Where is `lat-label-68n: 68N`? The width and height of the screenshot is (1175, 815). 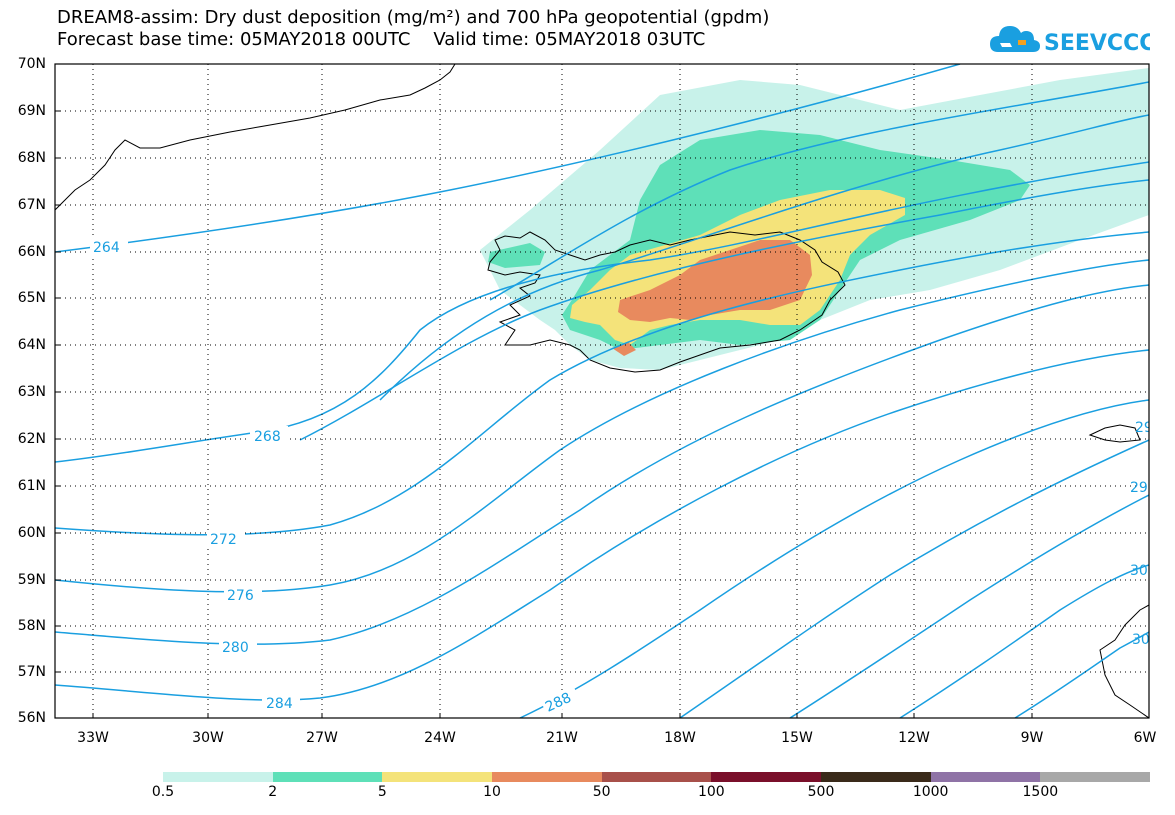
lat-label-68n: 68N is located at coordinates (31, 158).